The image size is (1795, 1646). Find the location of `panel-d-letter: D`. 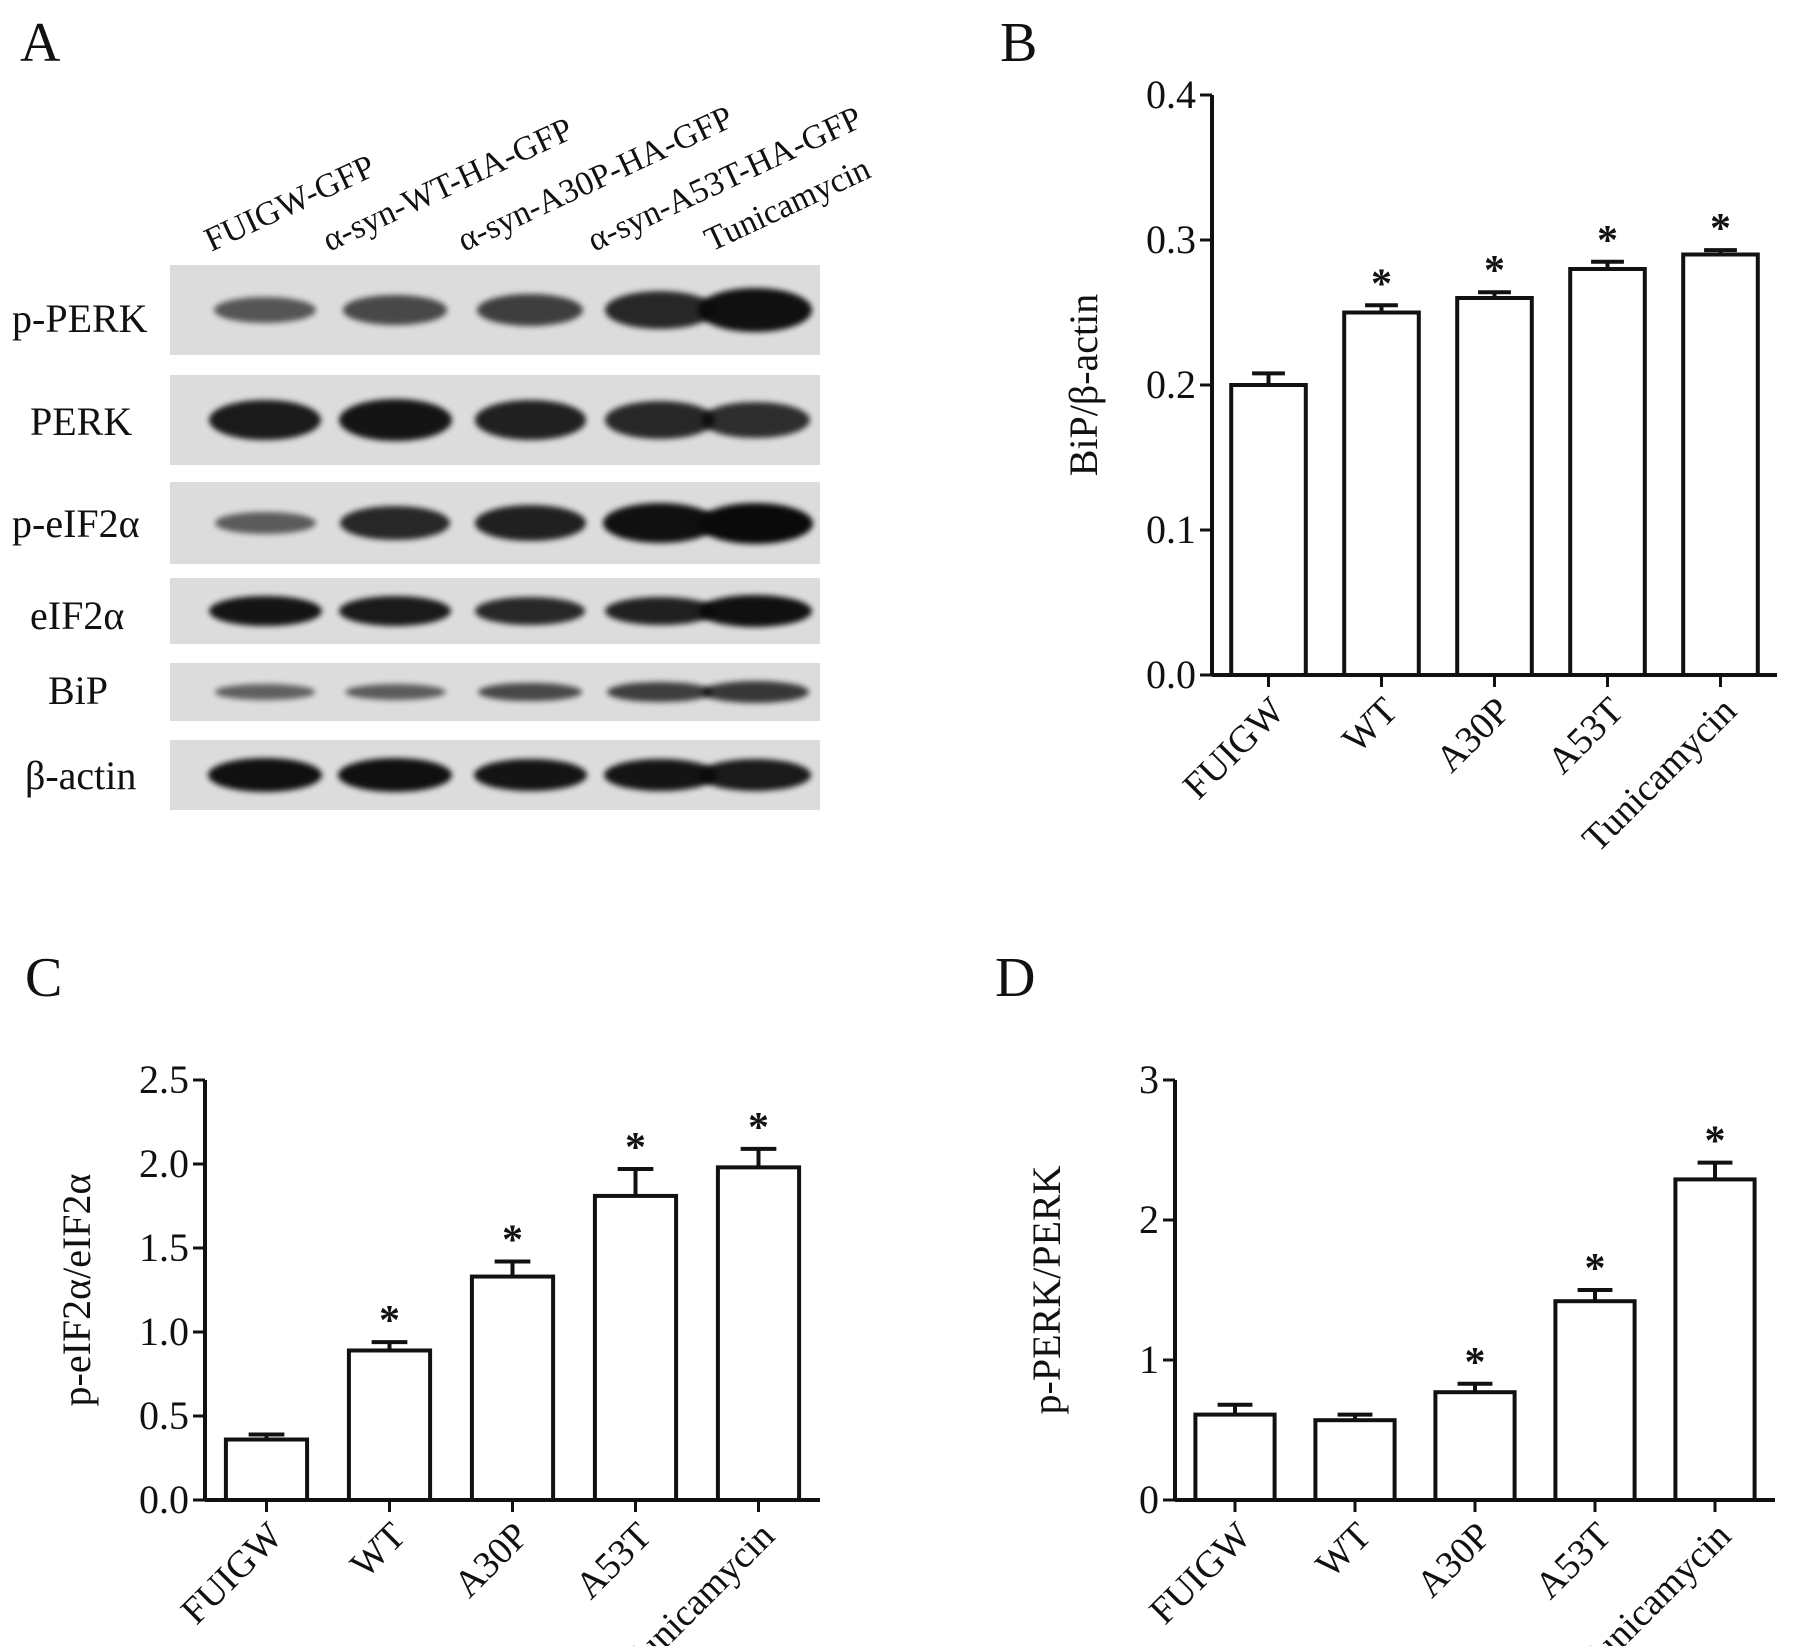

panel-d-letter: D is located at coordinates (1015, 978).